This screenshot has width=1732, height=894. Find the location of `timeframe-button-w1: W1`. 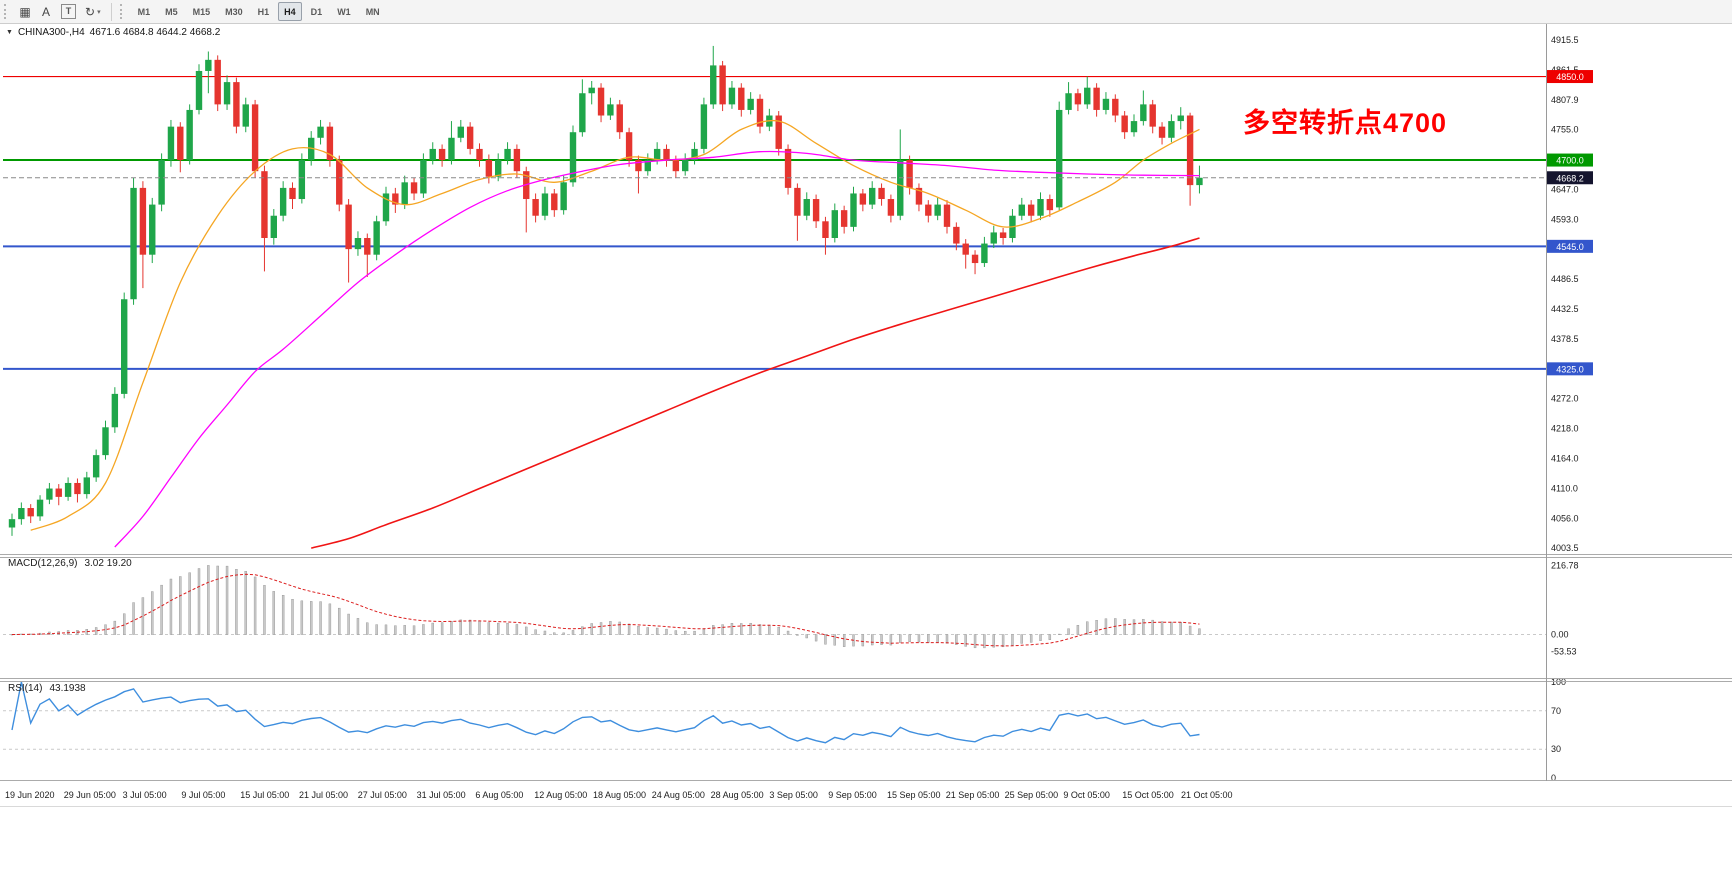

timeframe-button-w1: W1 is located at coordinates (344, 11).